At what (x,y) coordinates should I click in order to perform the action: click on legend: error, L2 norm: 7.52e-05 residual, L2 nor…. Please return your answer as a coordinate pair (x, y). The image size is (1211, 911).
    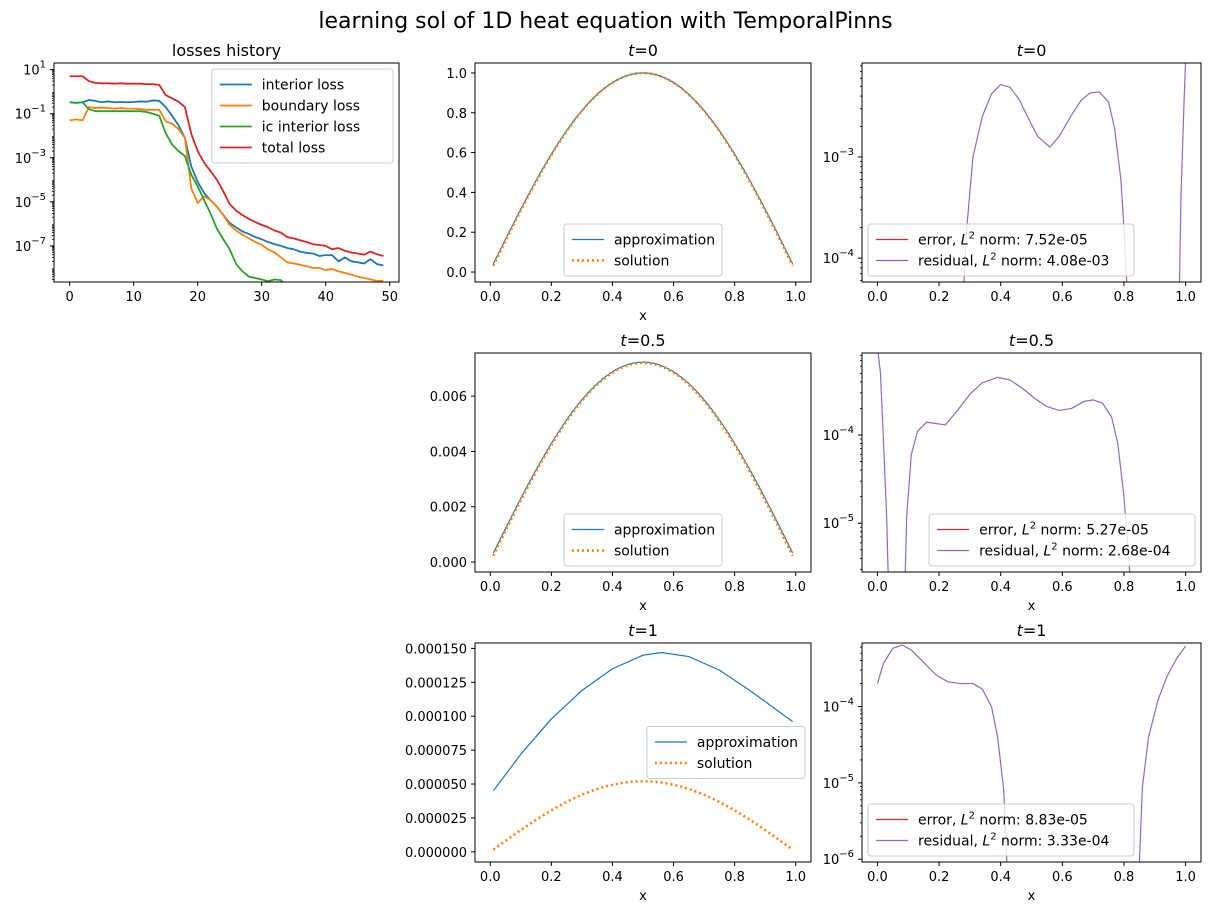
    Looking at the image, I should click on (1001, 250).